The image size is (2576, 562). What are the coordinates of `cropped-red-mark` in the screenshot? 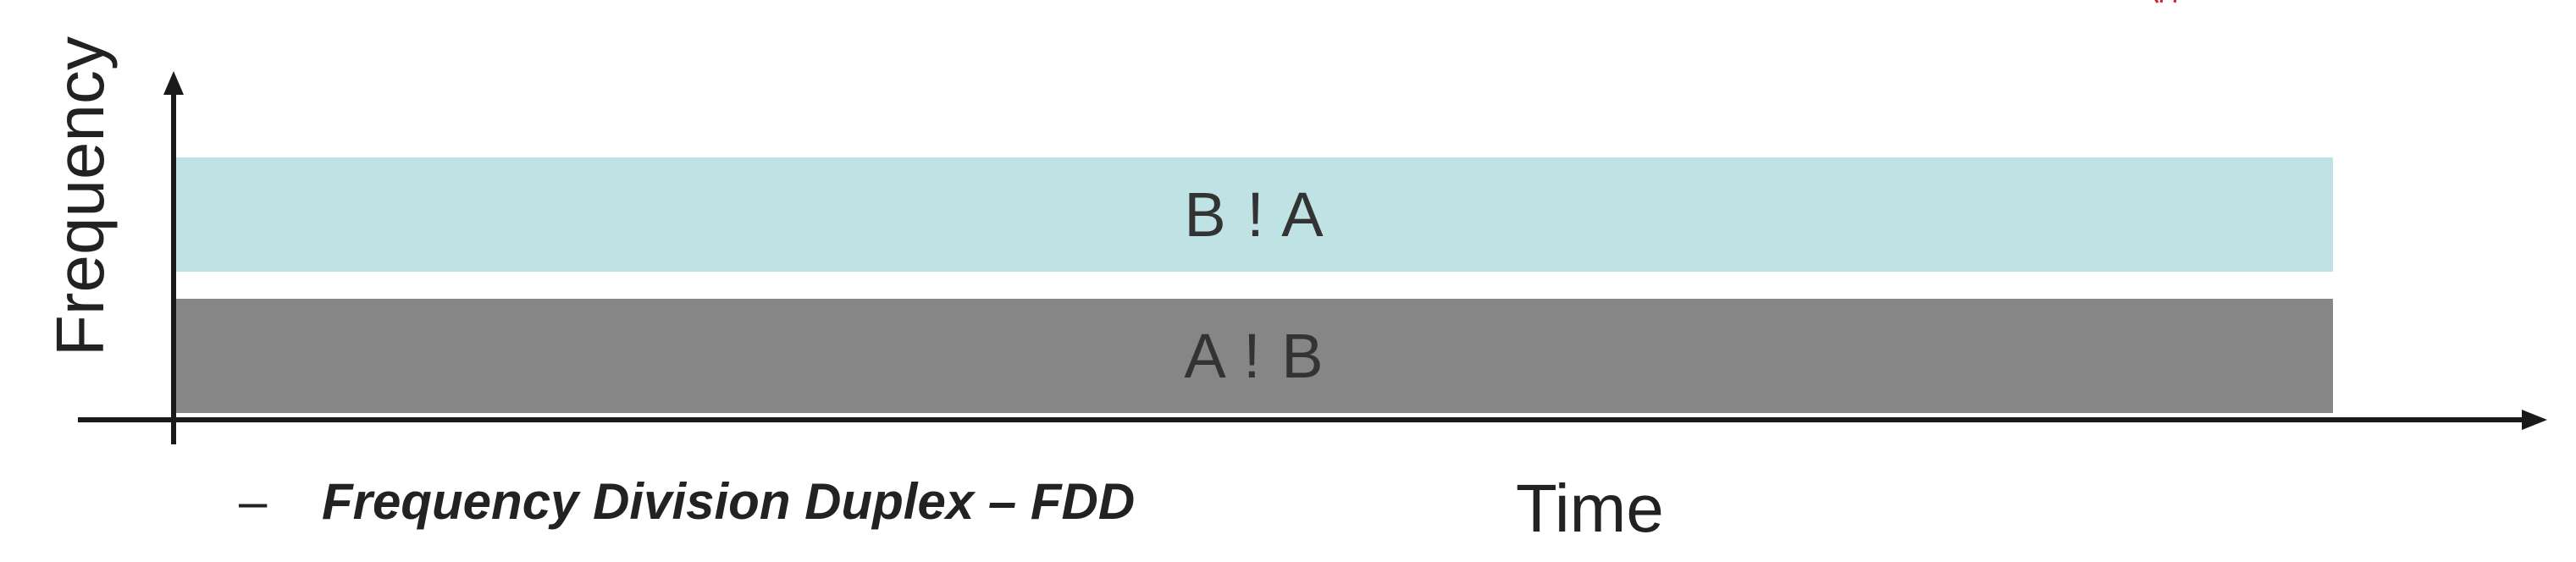 It's located at (2165, 1).